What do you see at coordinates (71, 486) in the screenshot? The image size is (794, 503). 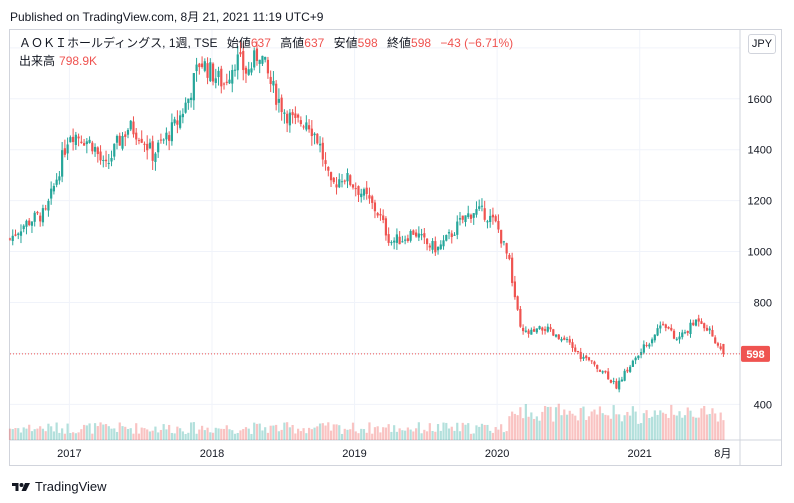 I see `footer-brand-text: TradingView` at bounding box center [71, 486].